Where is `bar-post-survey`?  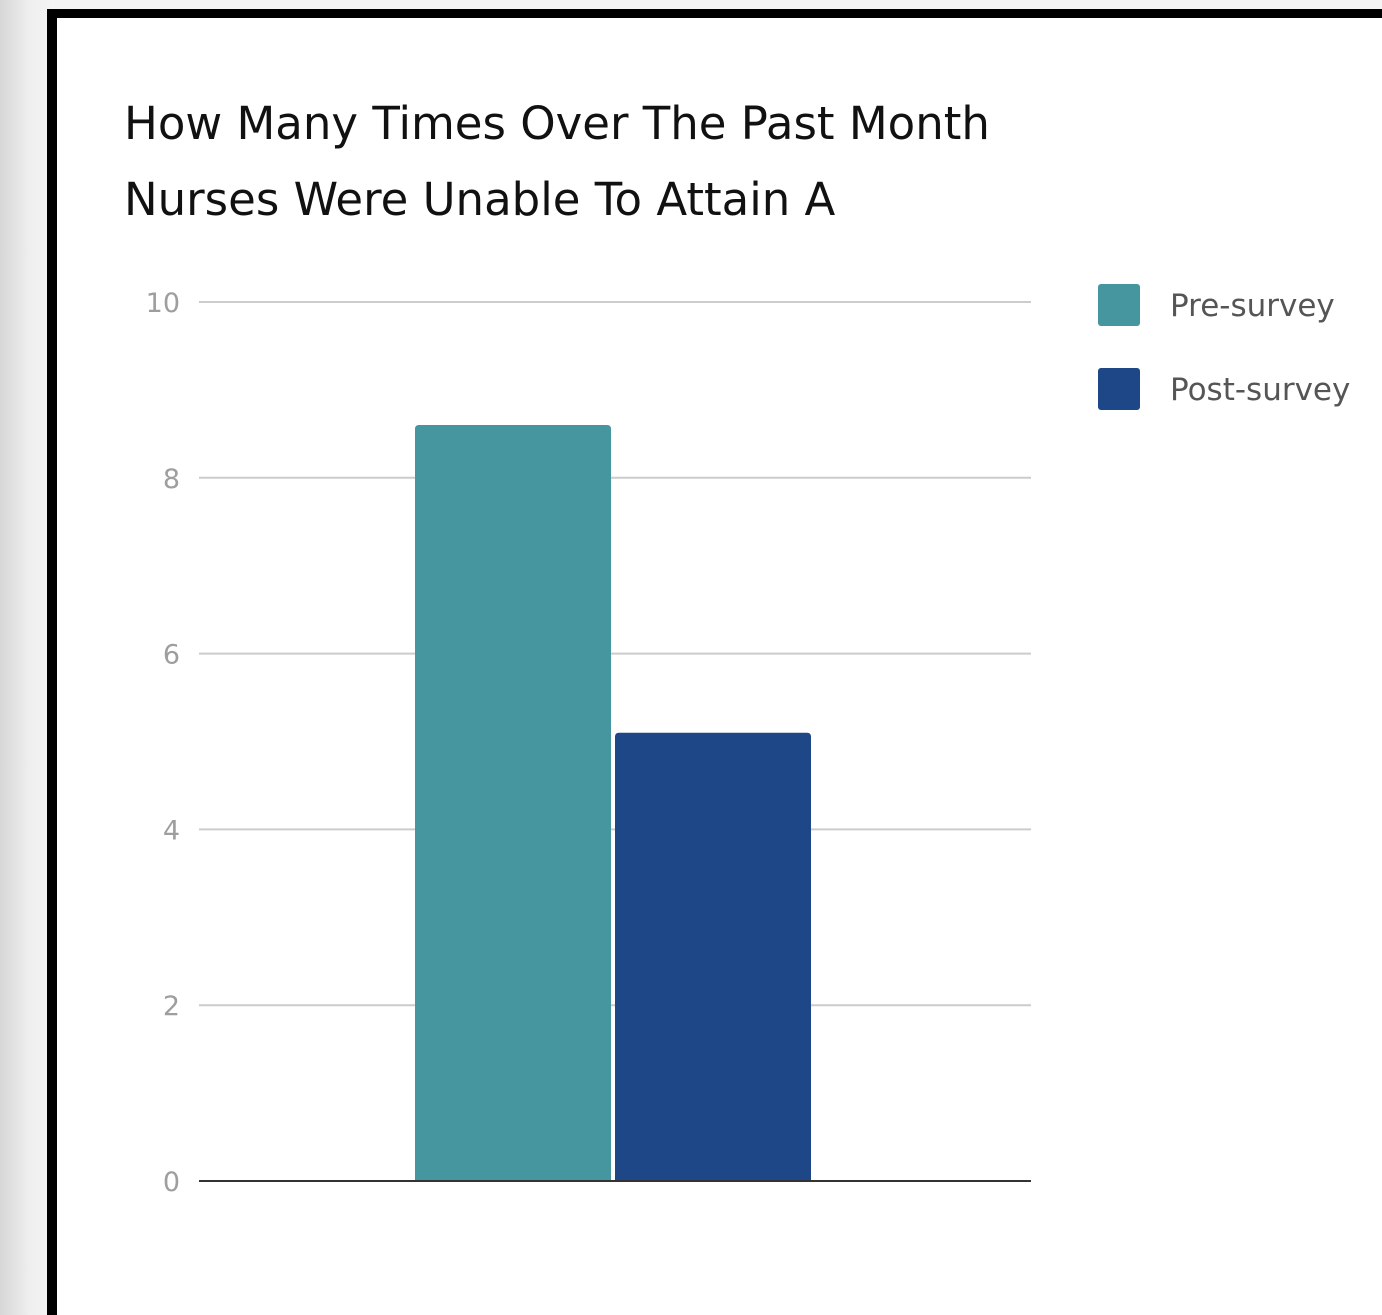 bar-post-survey is located at coordinates (713, 956).